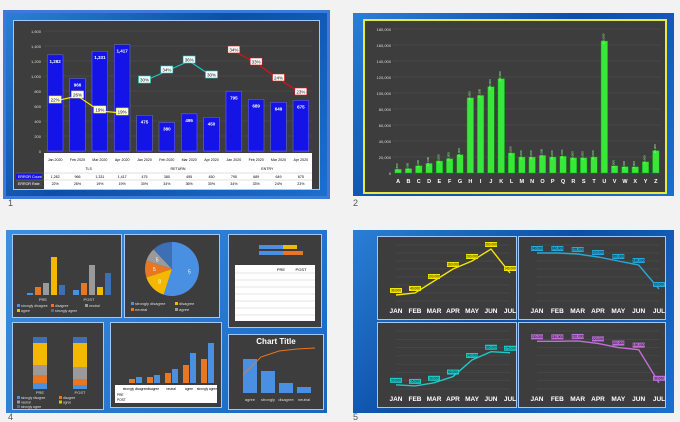  I want to click on rate-label: 19%, so click(99, 110).